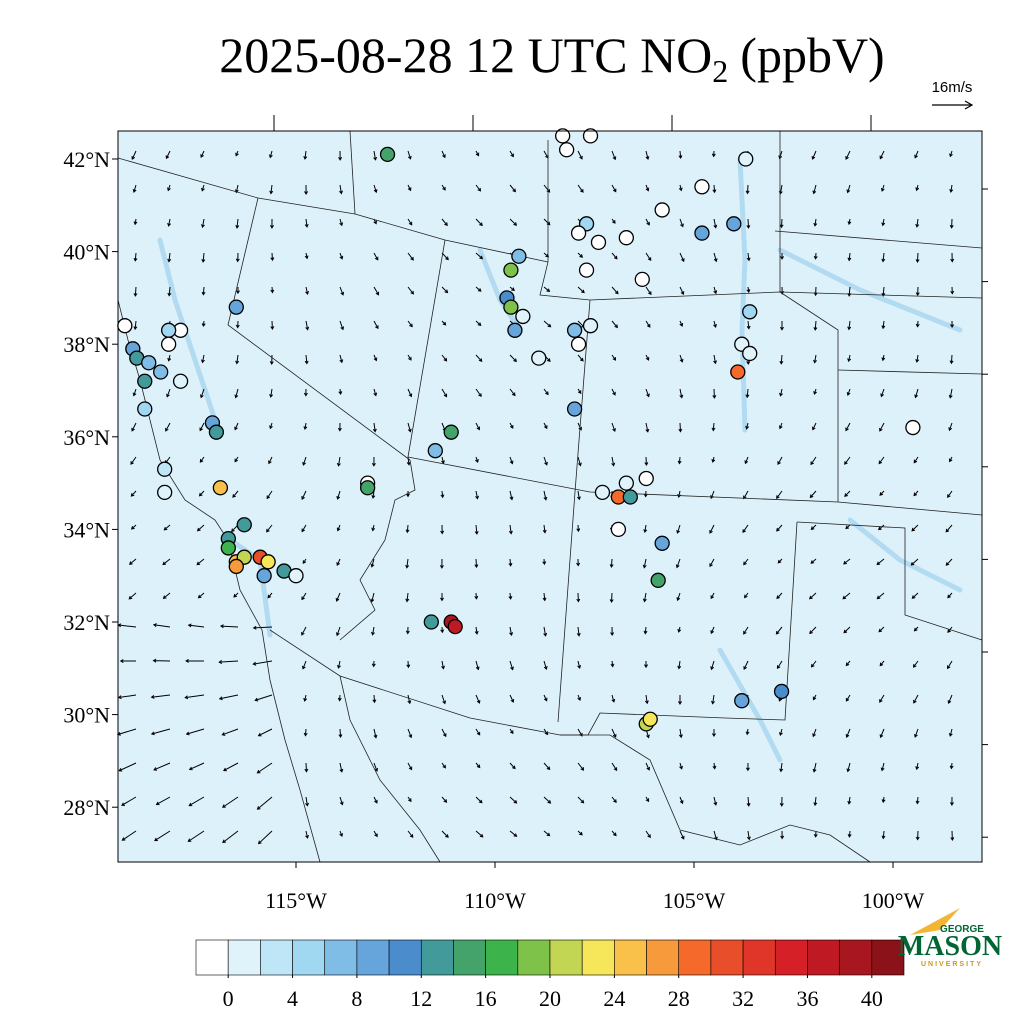  Describe the element at coordinates (390, 769) in the screenshot. I see `coastline` at that location.